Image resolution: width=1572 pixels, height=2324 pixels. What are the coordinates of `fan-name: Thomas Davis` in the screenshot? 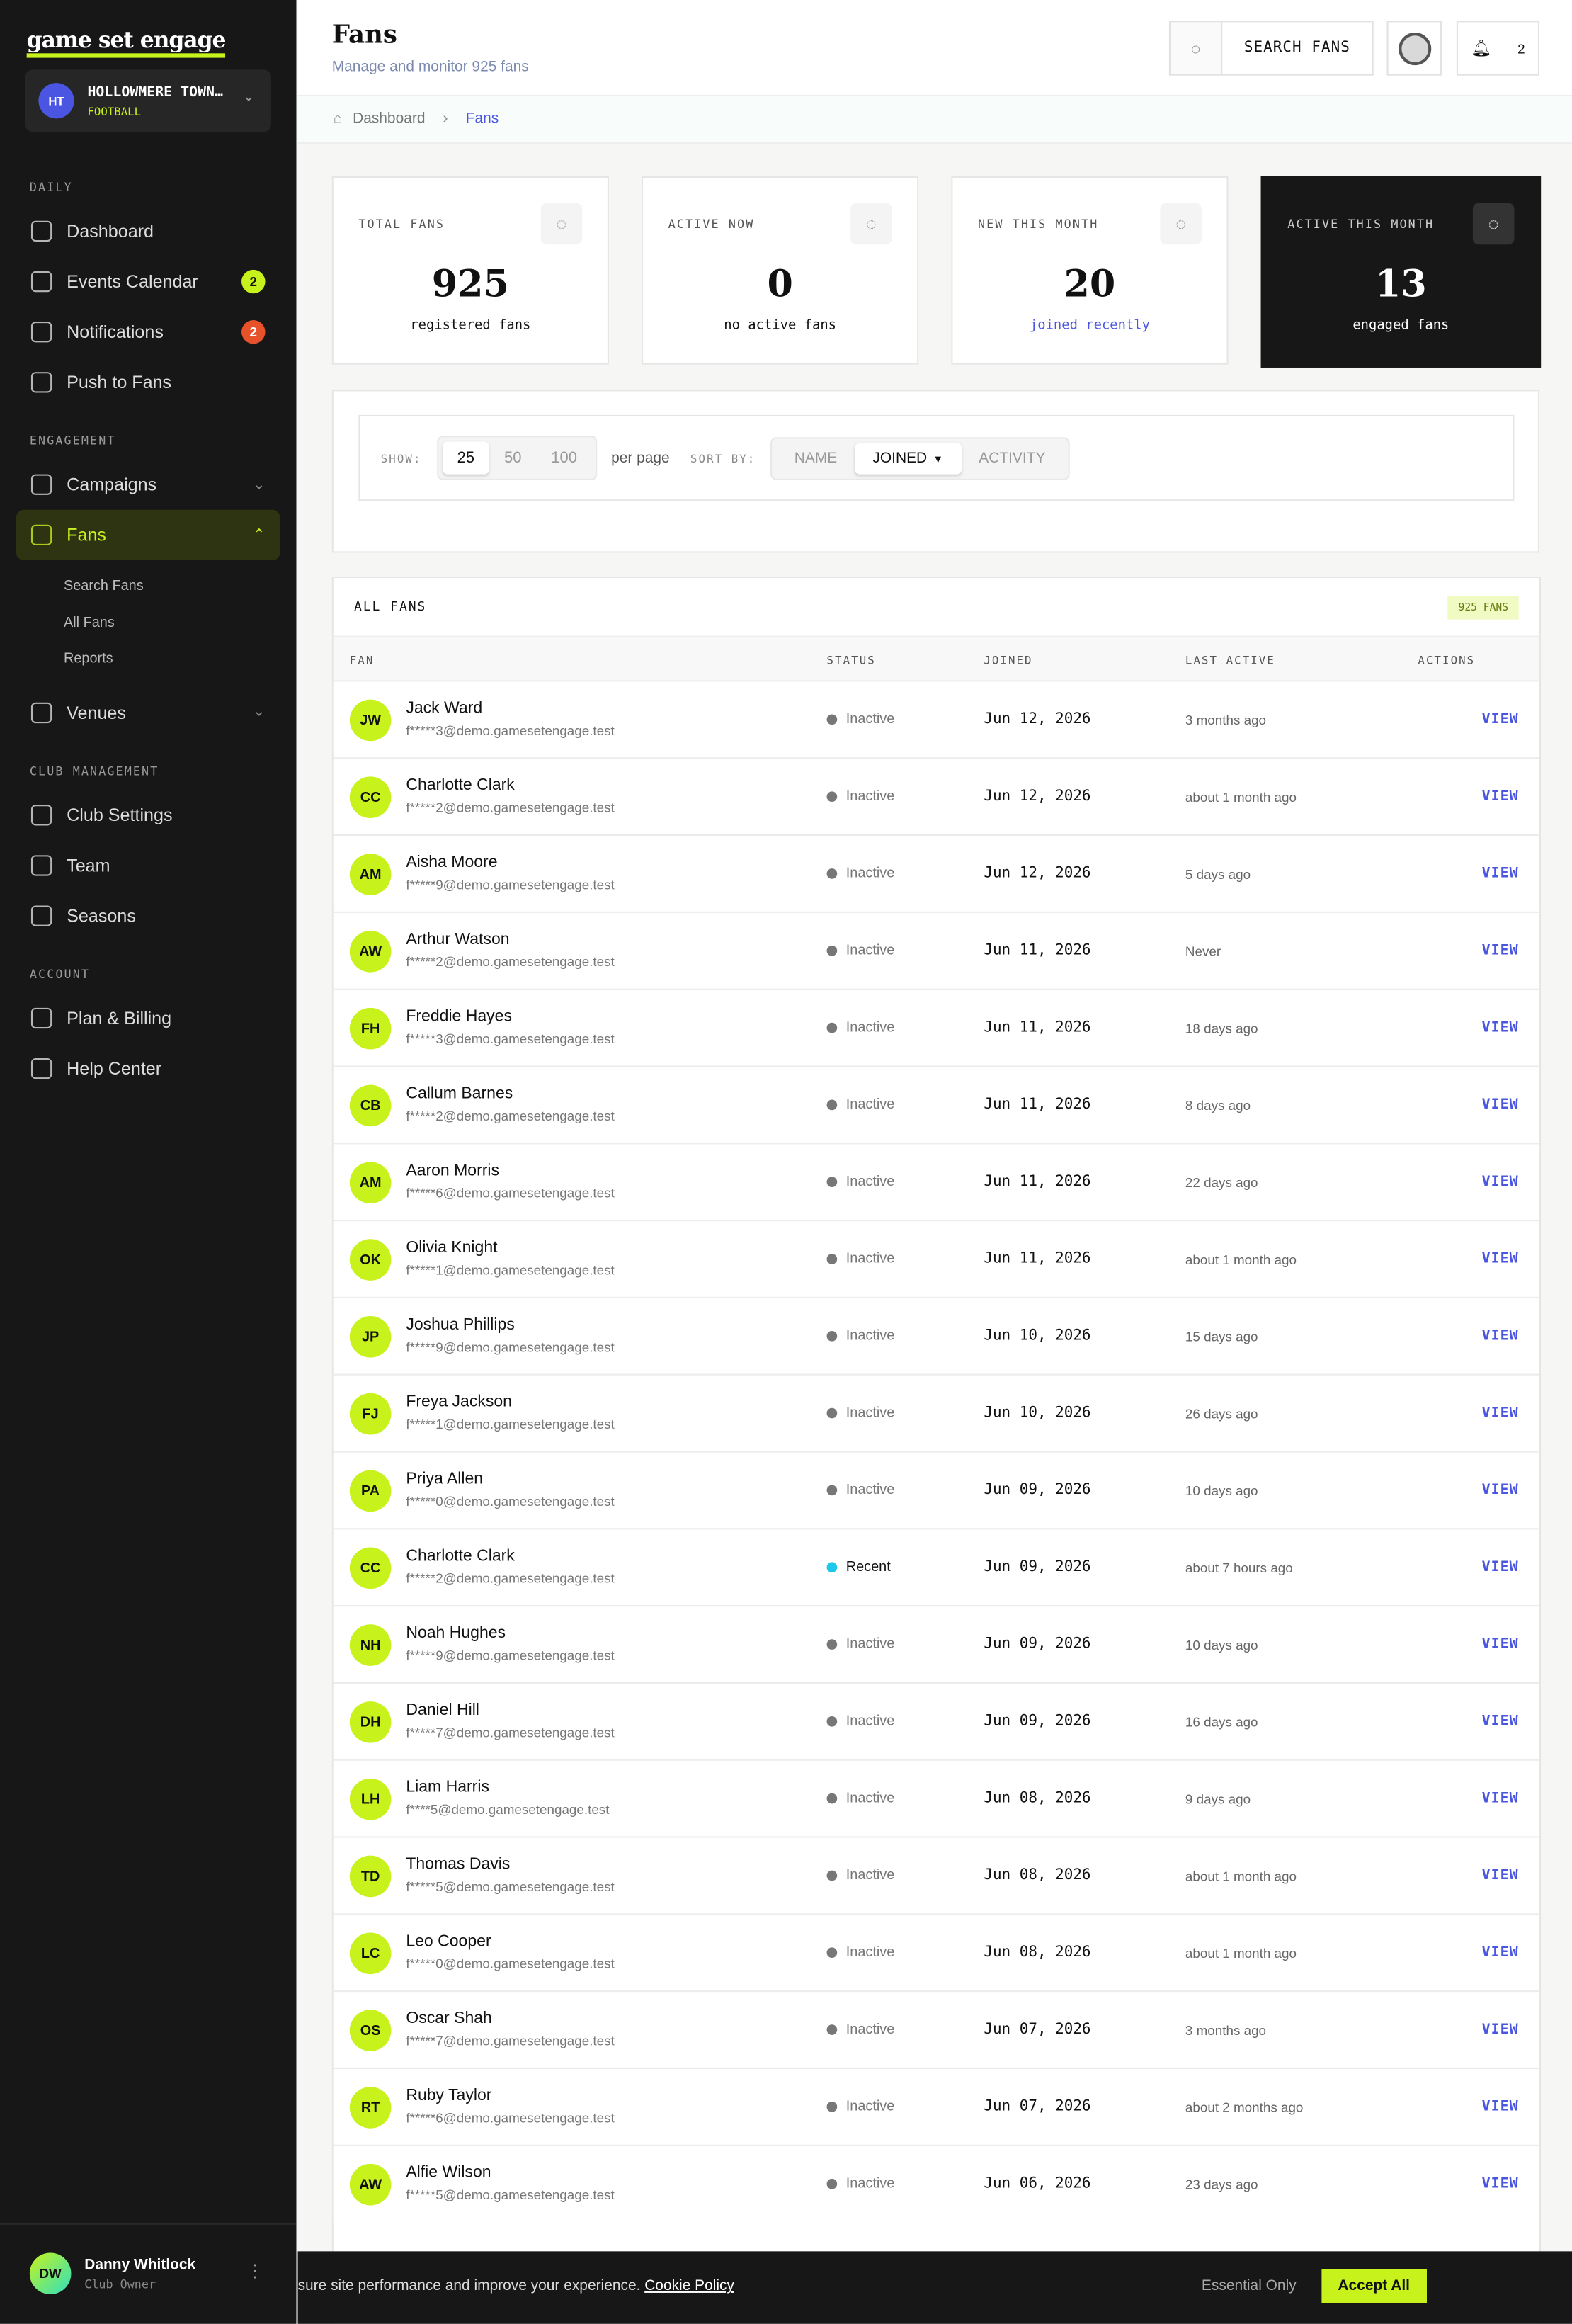 It's located at (458, 1864).